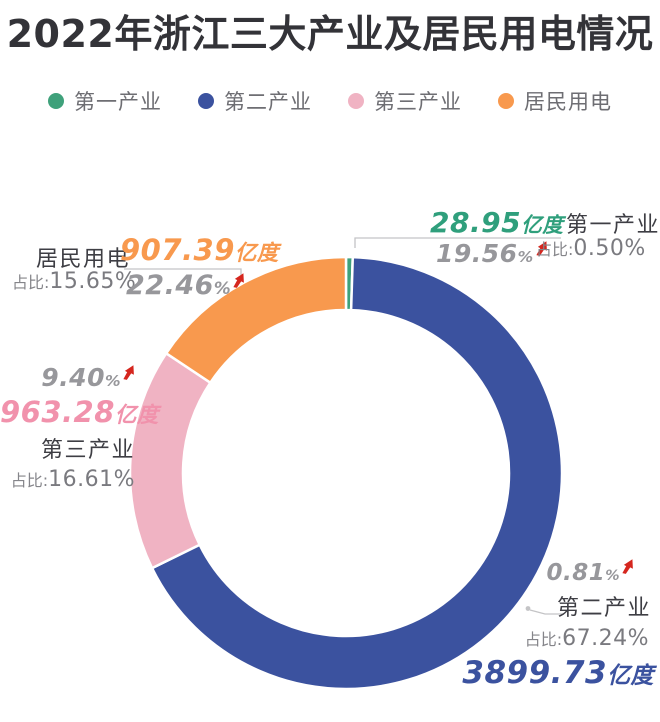  I want to click on tertiary-share: 占比:16.61%, so click(72, 479).